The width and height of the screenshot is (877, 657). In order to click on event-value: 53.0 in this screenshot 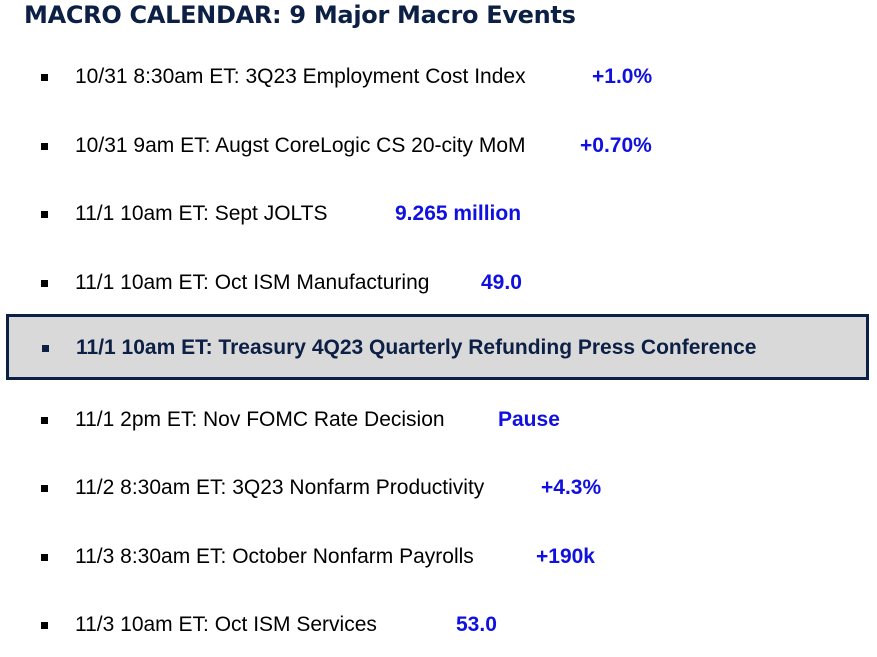, I will do `click(476, 624)`.